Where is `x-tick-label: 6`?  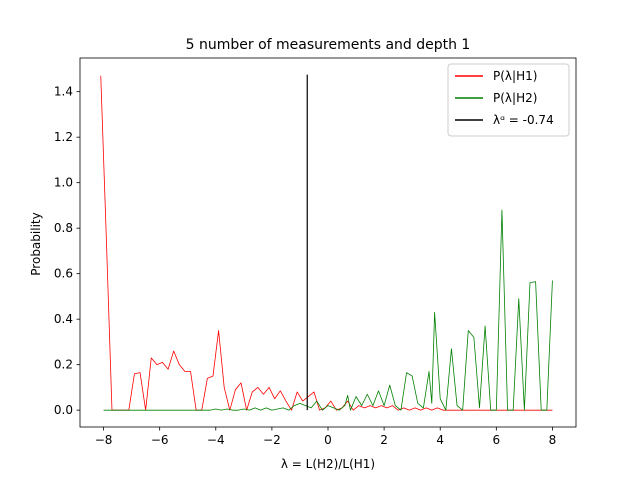
x-tick-label: 6 is located at coordinates (497, 440).